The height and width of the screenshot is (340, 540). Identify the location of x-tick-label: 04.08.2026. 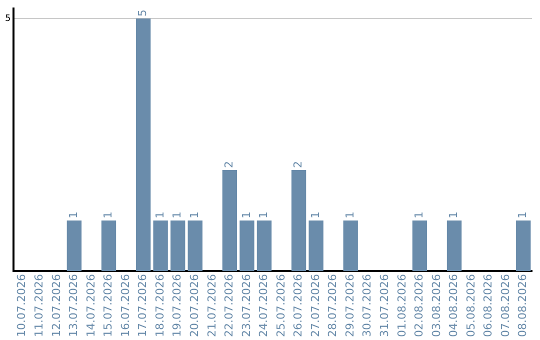
(453, 306).